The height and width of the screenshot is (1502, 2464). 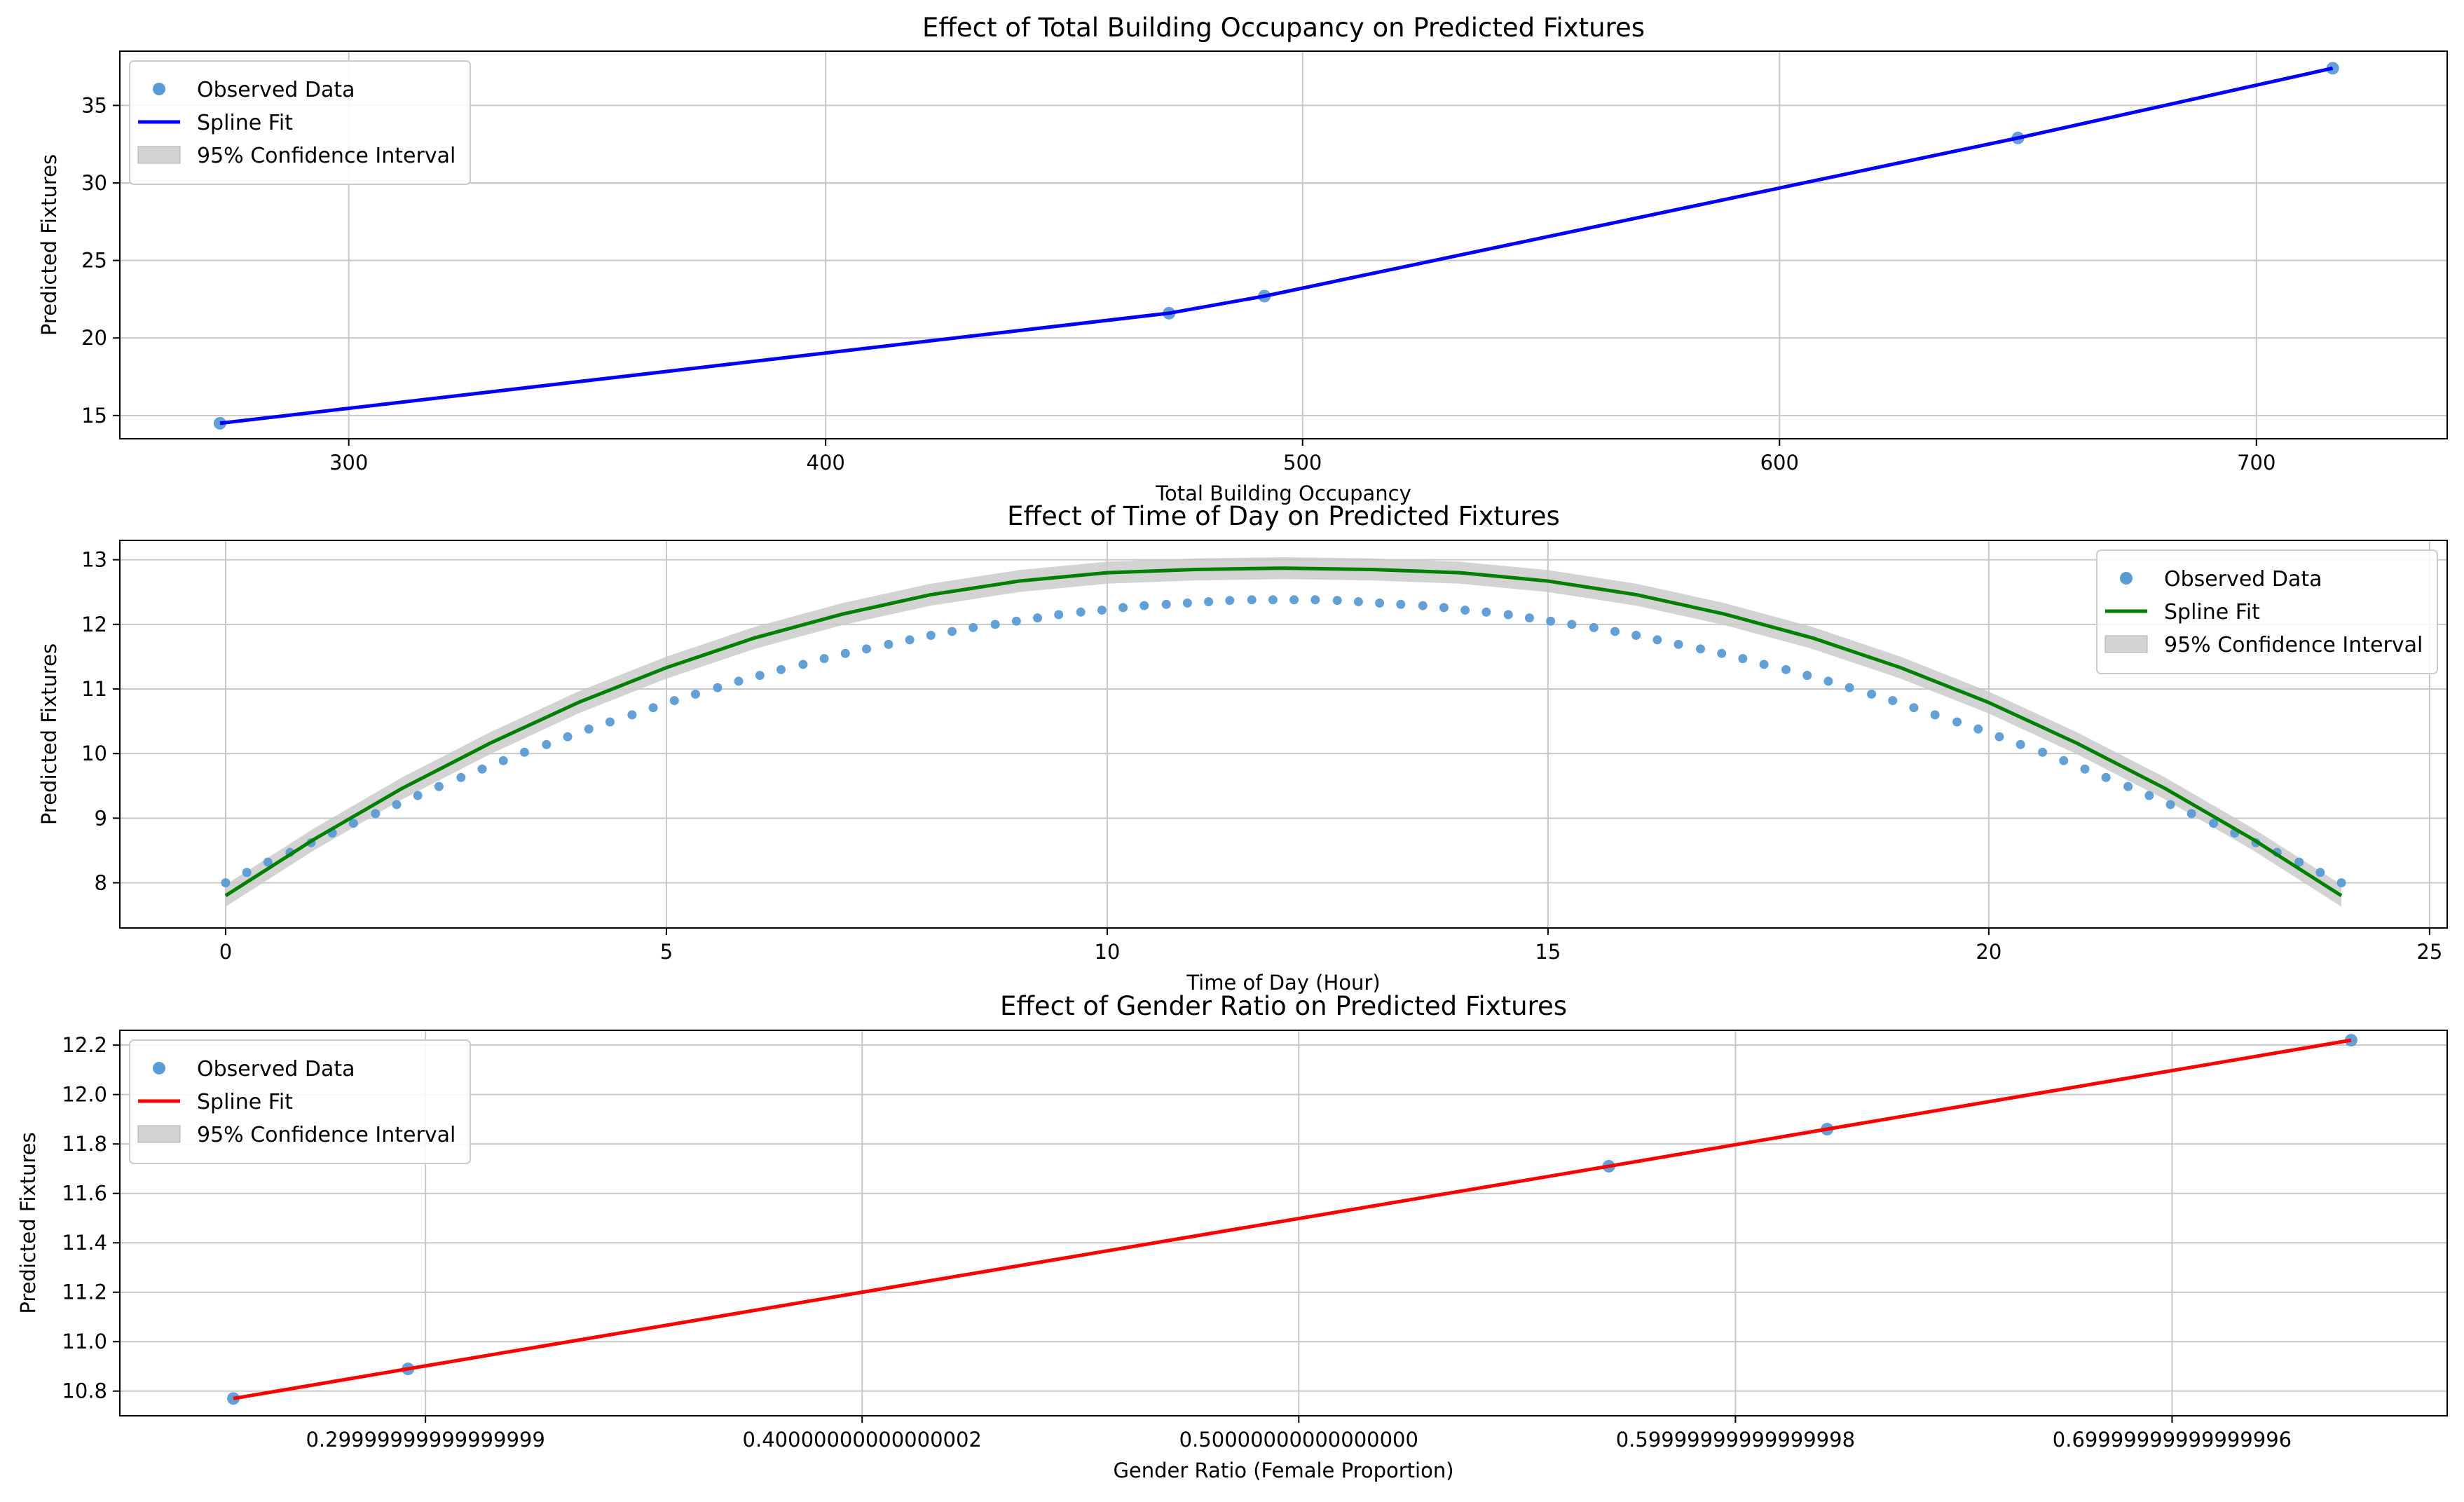 What do you see at coordinates (49, 734) in the screenshot?
I see `y-axis-label: Predicted Fixtures` at bounding box center [49, 734].